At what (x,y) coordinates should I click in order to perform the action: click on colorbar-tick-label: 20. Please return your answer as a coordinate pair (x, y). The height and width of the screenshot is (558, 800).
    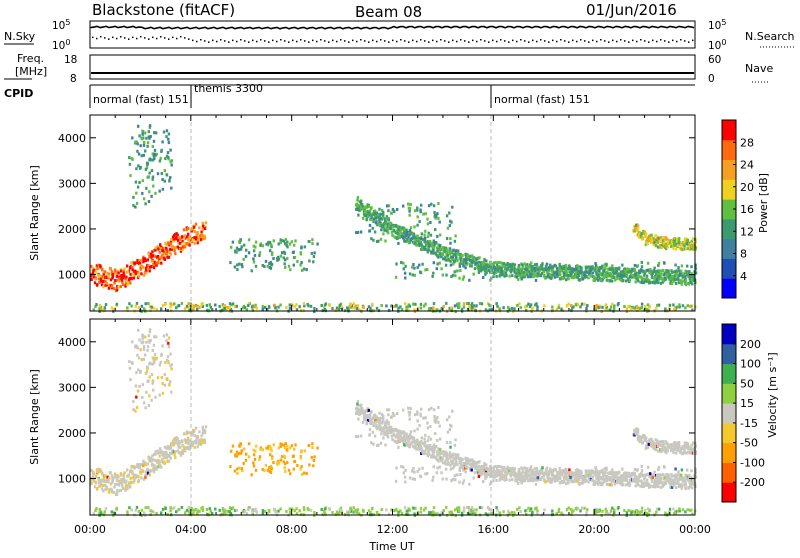
    Looking at the image, I should click on (747, 187).